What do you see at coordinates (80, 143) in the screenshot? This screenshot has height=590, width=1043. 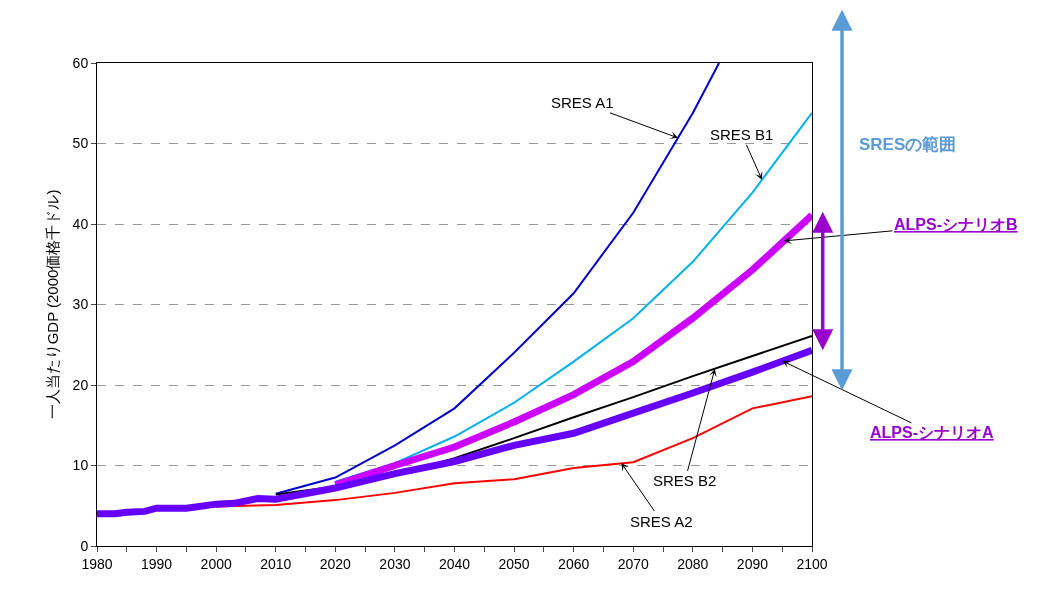 I see `y-tick-label: 50` at bounding box center [80, 143].